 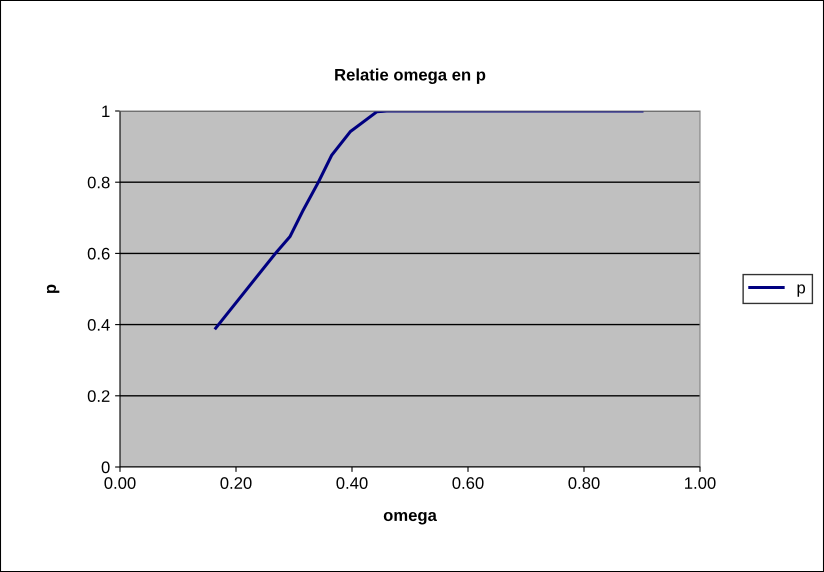 I want to click on x-tick-label: 0.80, so click(x=584, y=483).